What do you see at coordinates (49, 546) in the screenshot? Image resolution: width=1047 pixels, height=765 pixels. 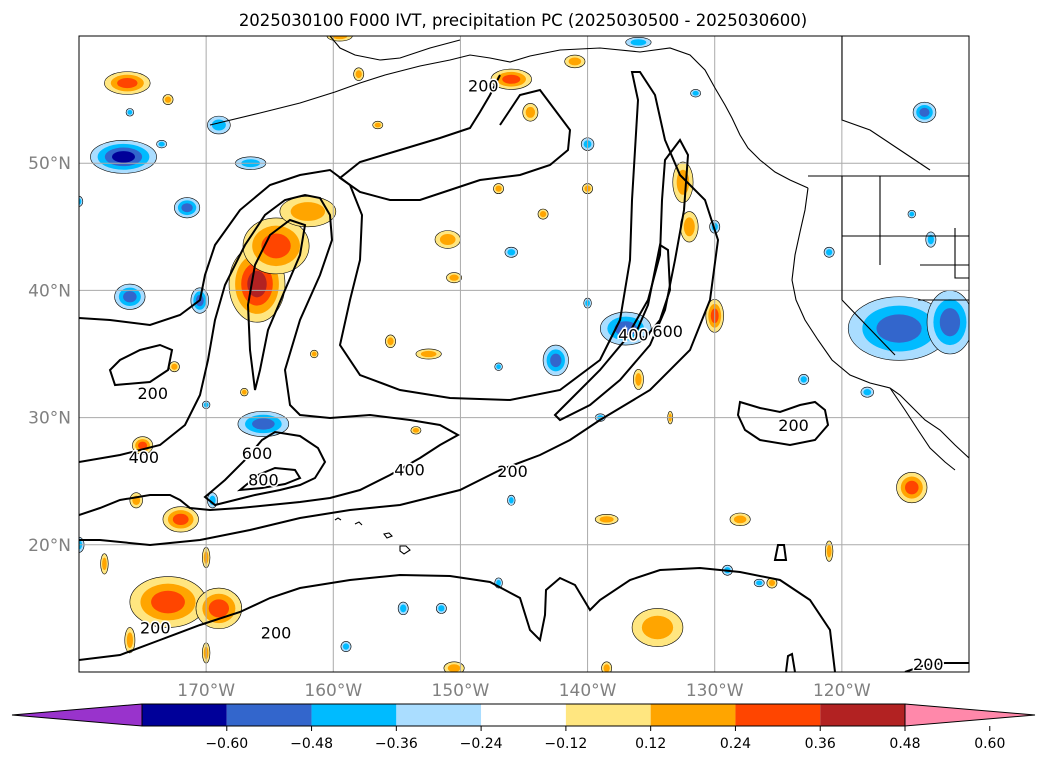 I see `lat-label: 20°N` at bounding box center [49, 546].